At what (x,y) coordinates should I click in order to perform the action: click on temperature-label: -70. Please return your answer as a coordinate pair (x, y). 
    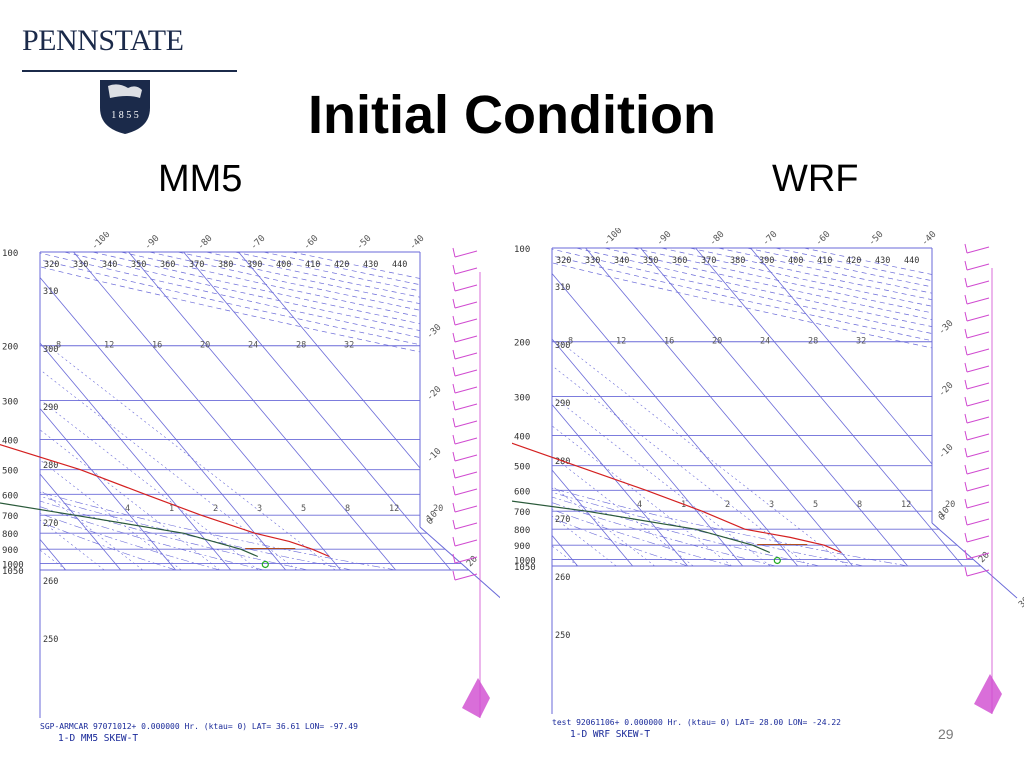
    Looking at the image, I should click on (258, 243).